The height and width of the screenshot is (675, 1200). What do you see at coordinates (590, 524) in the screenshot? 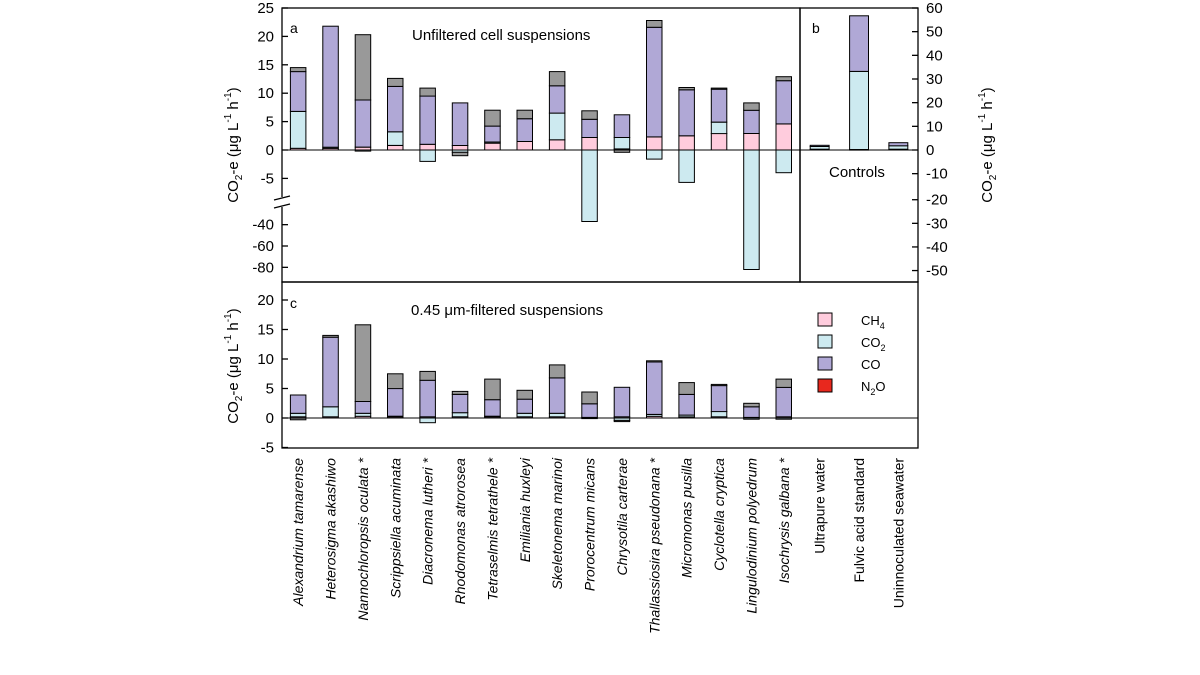
I see `category-label-prorocentrum-micans: Prorocentrum micans` at bounding box center [590, 524].